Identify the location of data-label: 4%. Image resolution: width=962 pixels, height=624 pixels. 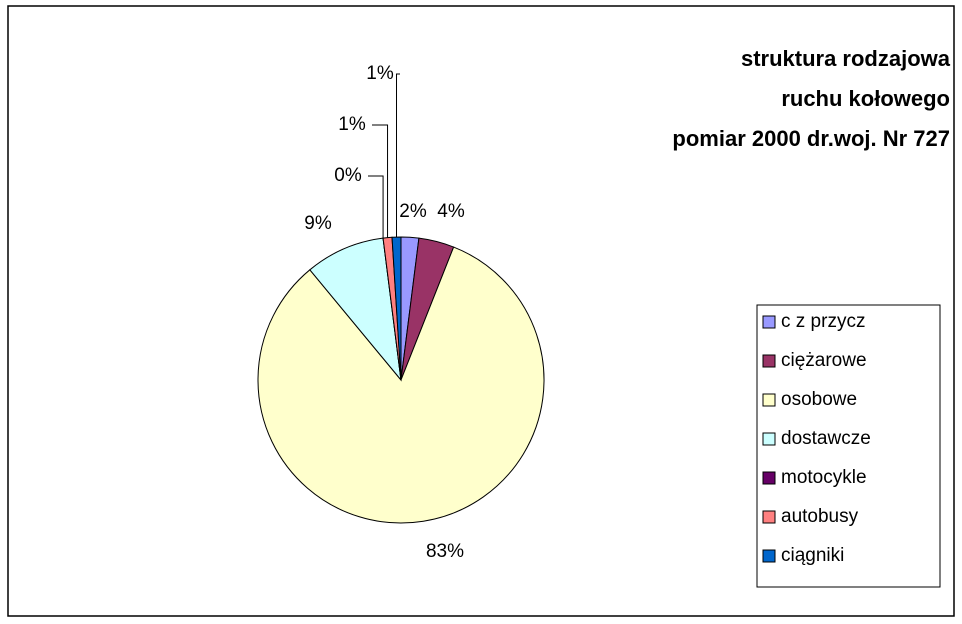
(451, 211).